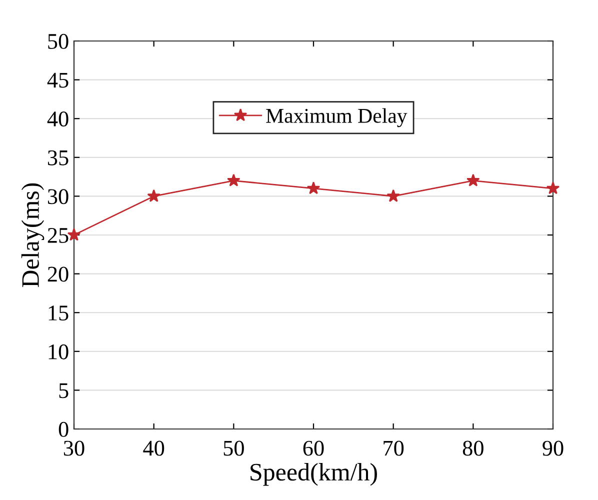 This screenshot has height=500, width=598. What do you see at coordinates (58, 352) in the screenshot?
I see `y-tick-label: 10` at bounding box center [58, 352].